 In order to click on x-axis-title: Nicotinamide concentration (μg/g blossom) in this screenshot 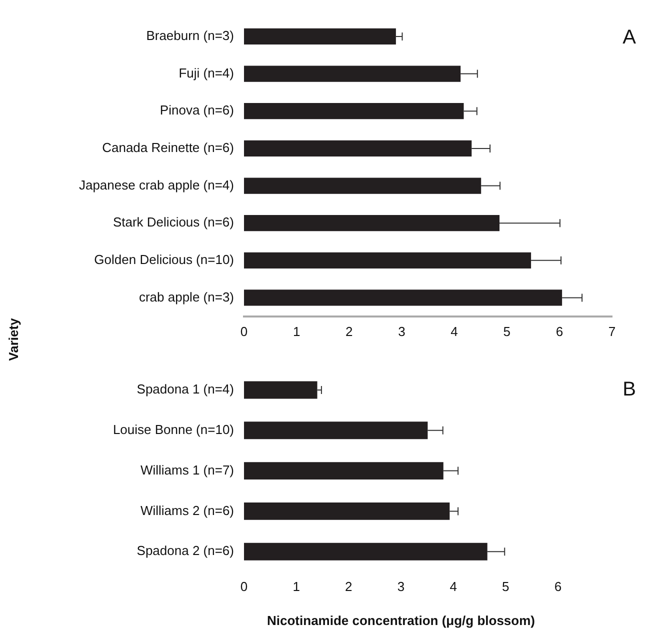, I will do `click(401, 620)`.